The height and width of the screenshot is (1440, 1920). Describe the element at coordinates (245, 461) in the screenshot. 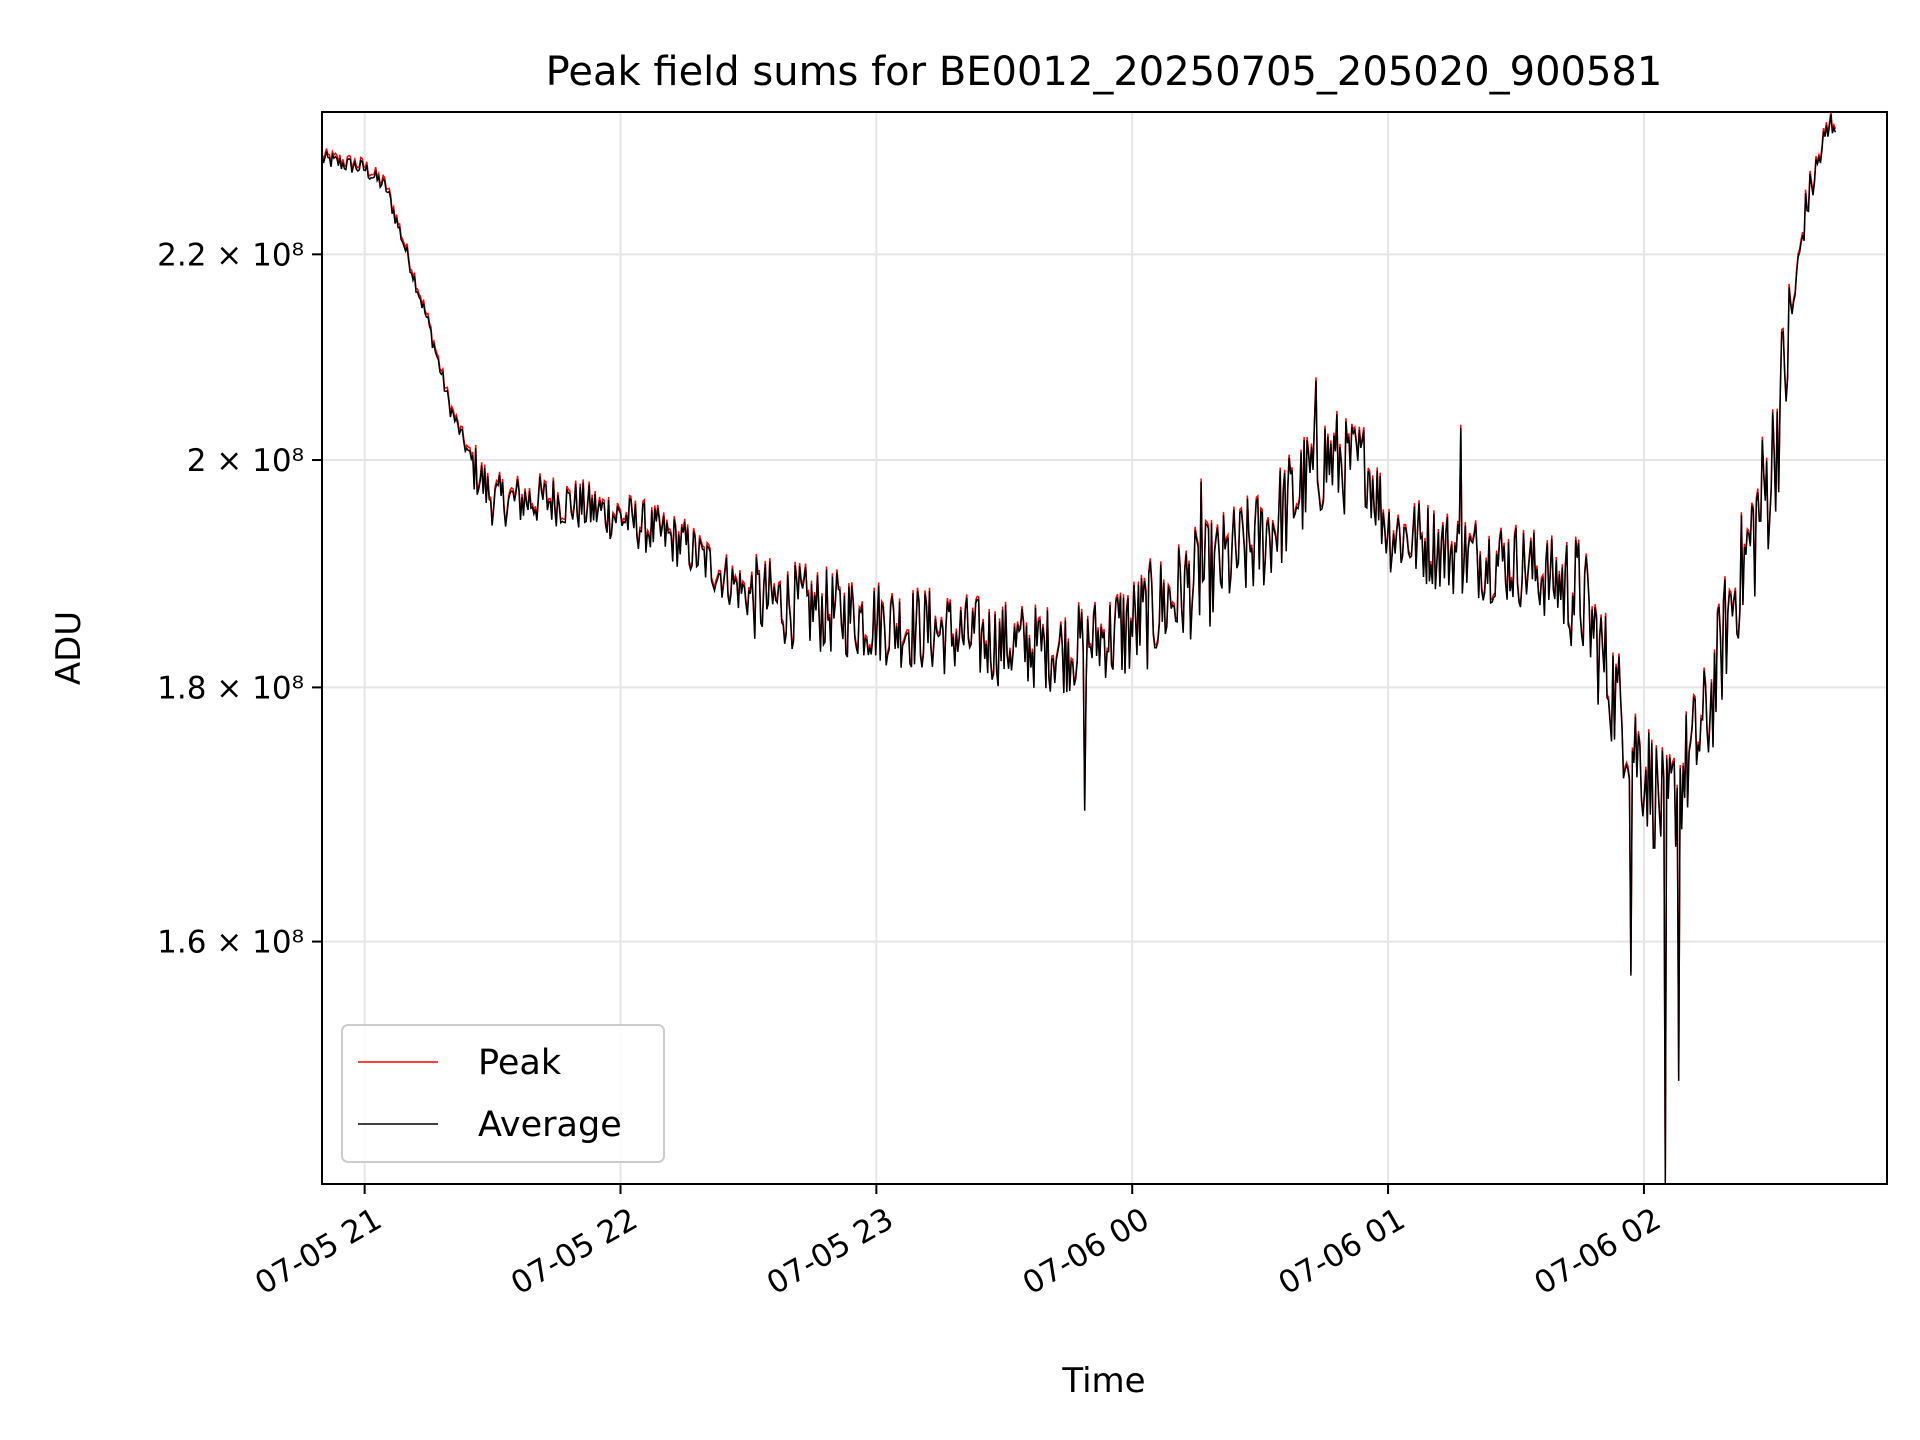

I see `y-tick-label: 2 × 10⁸` at that location.